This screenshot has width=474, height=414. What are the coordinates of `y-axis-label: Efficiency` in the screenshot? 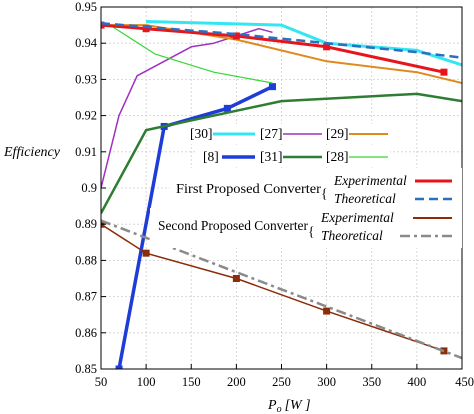 It's located at (32, 152).